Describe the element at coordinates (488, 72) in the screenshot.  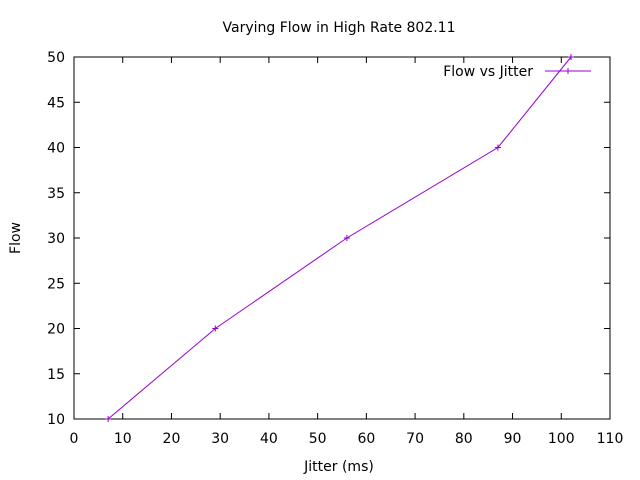
I see `legend-label: Flow vs Jitter` at that location.